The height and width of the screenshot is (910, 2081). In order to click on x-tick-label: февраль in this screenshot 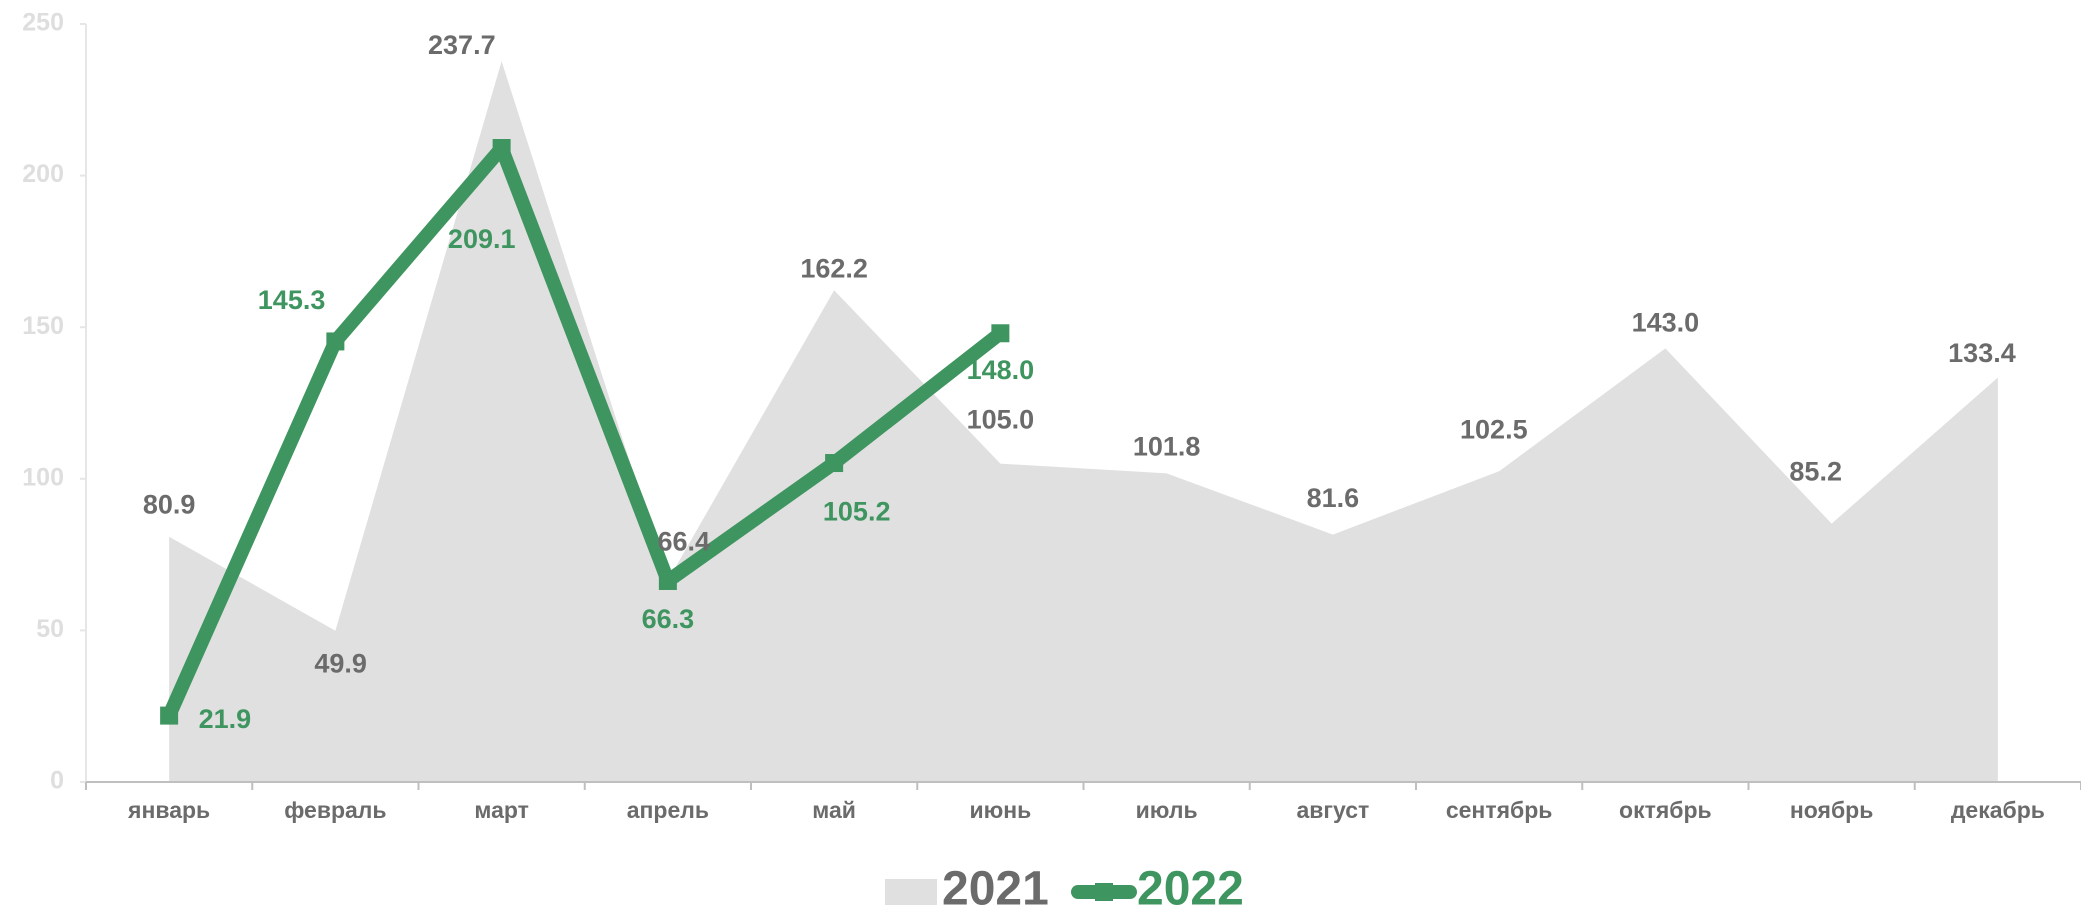, I will do `click(335, 810)`.